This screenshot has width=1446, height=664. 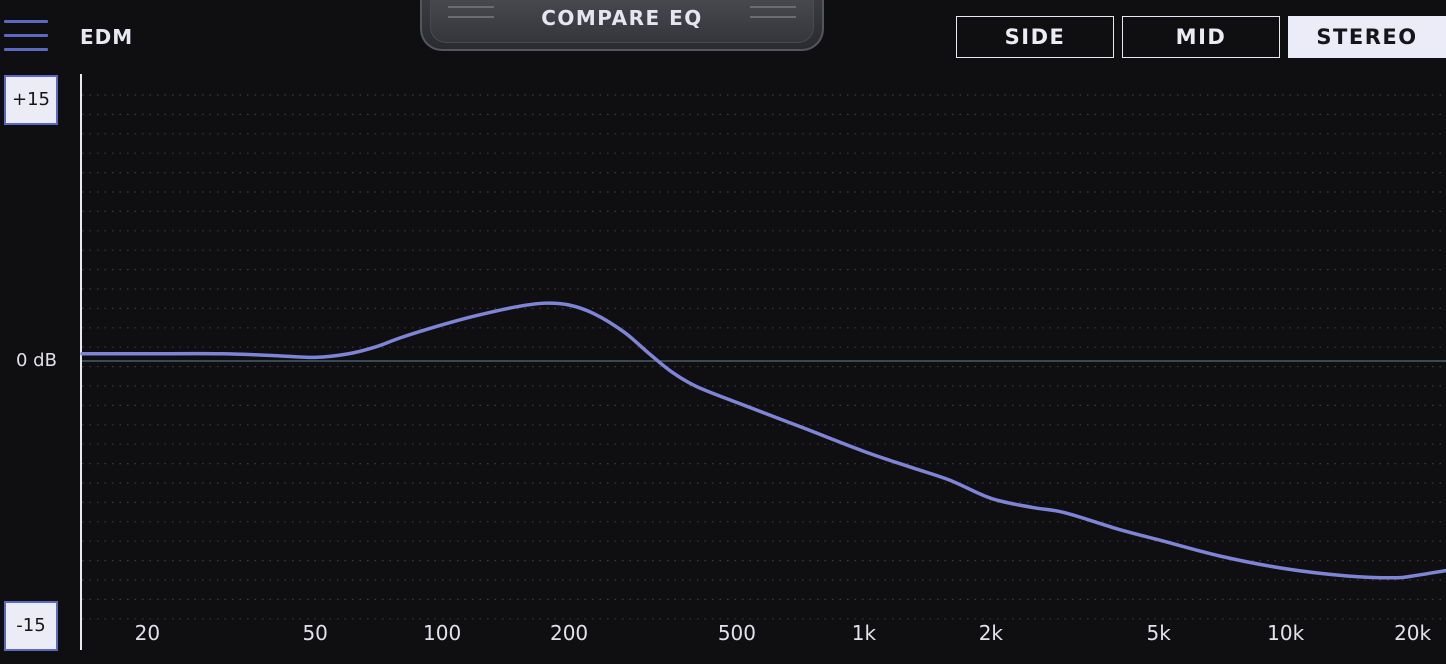 I want to click on mode-button-mid: MID, so click(x=1201, y=37).